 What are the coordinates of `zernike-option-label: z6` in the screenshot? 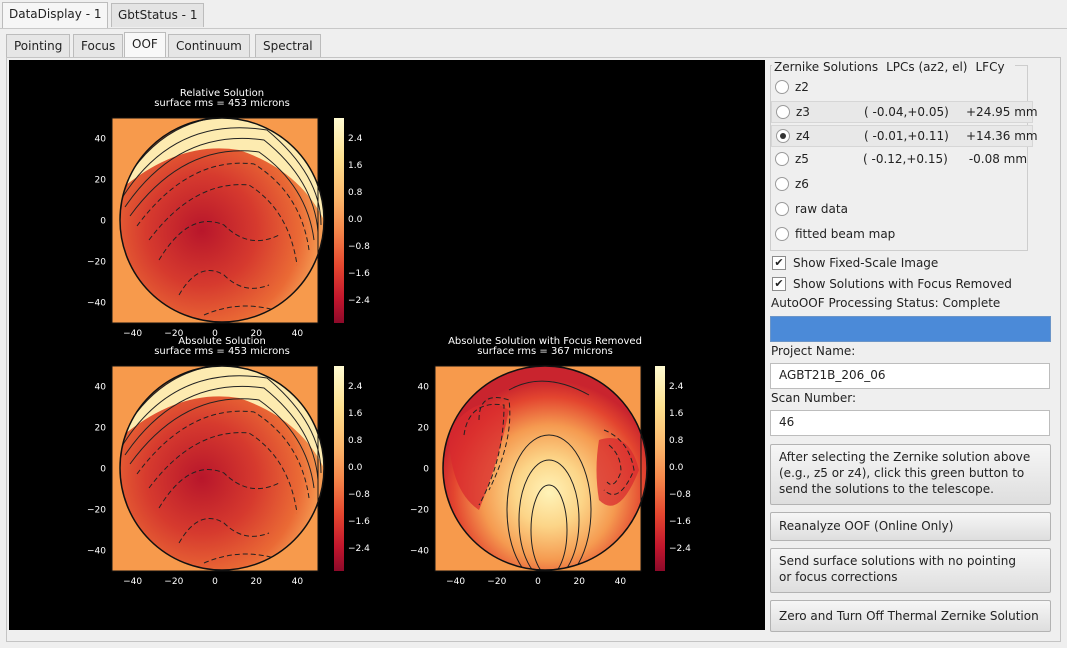 It's located at (802, 184).